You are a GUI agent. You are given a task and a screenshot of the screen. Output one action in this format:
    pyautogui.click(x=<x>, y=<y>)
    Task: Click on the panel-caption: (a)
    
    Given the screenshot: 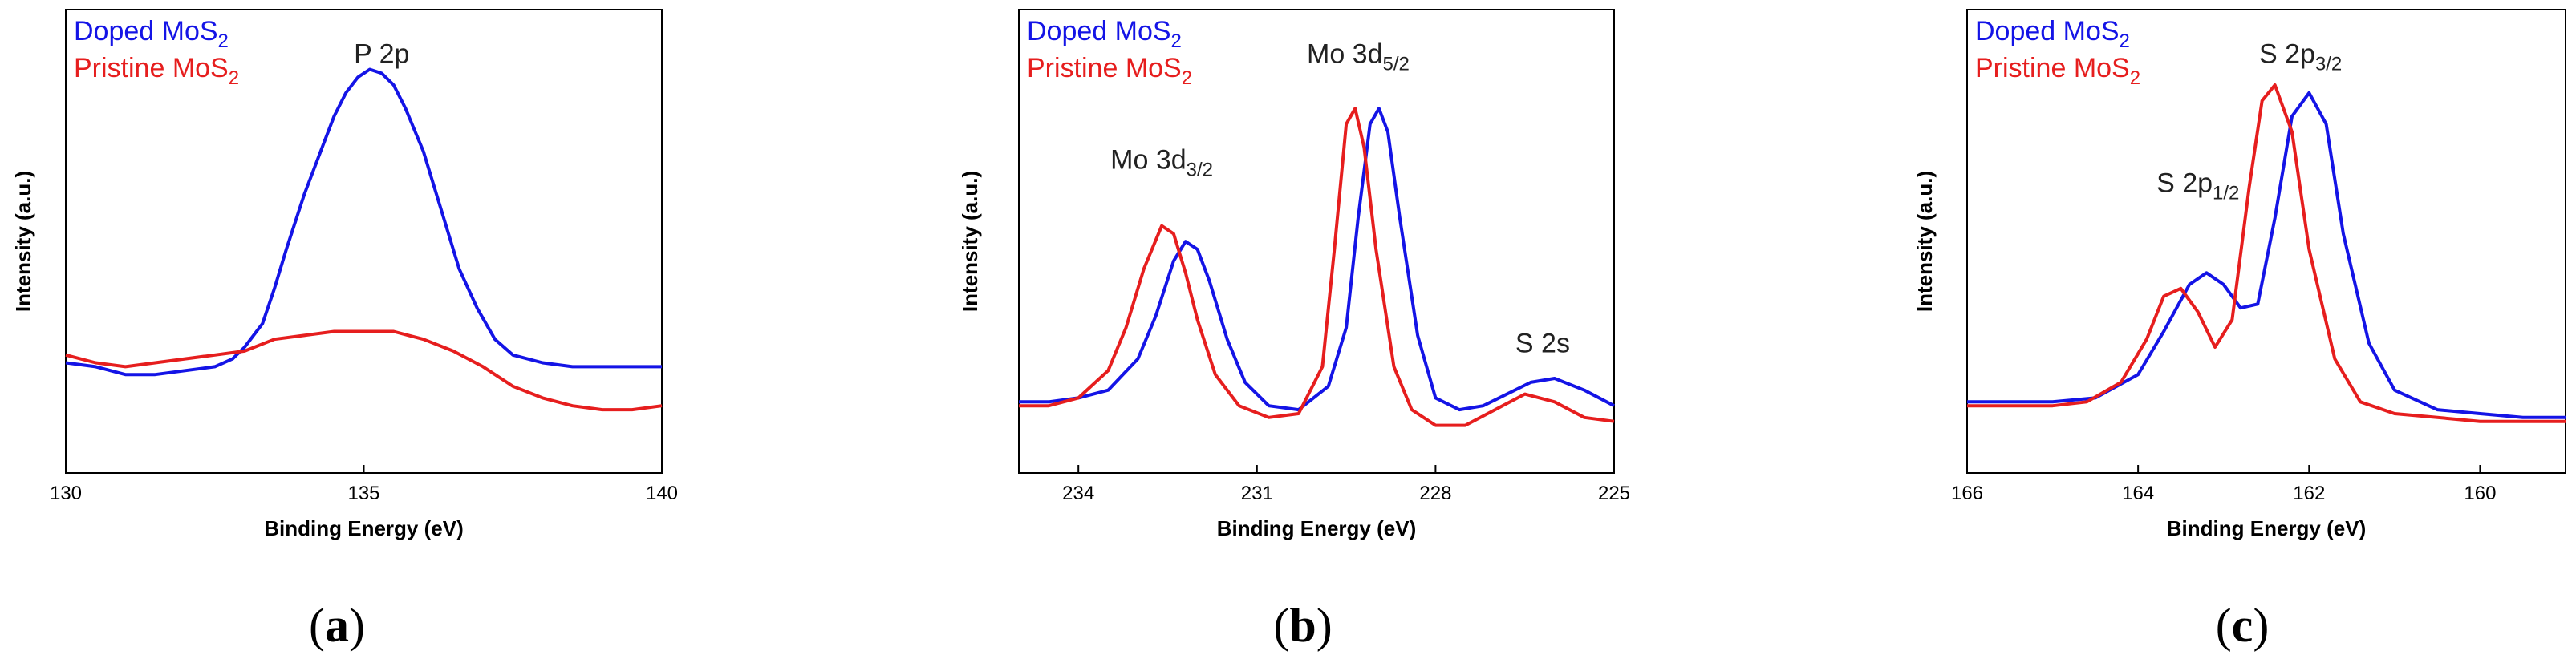 What is the action you would take?
    pyautogui.click(x=337, y=625)
    